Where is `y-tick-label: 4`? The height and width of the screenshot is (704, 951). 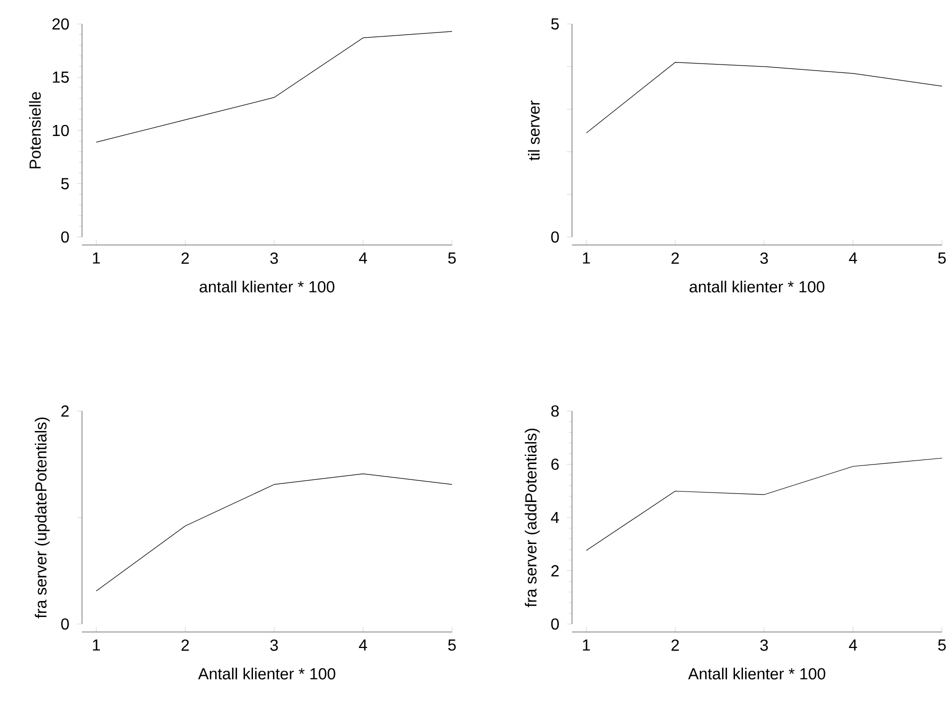
y-tick-label: 4 is located at coordinates (554, 517).